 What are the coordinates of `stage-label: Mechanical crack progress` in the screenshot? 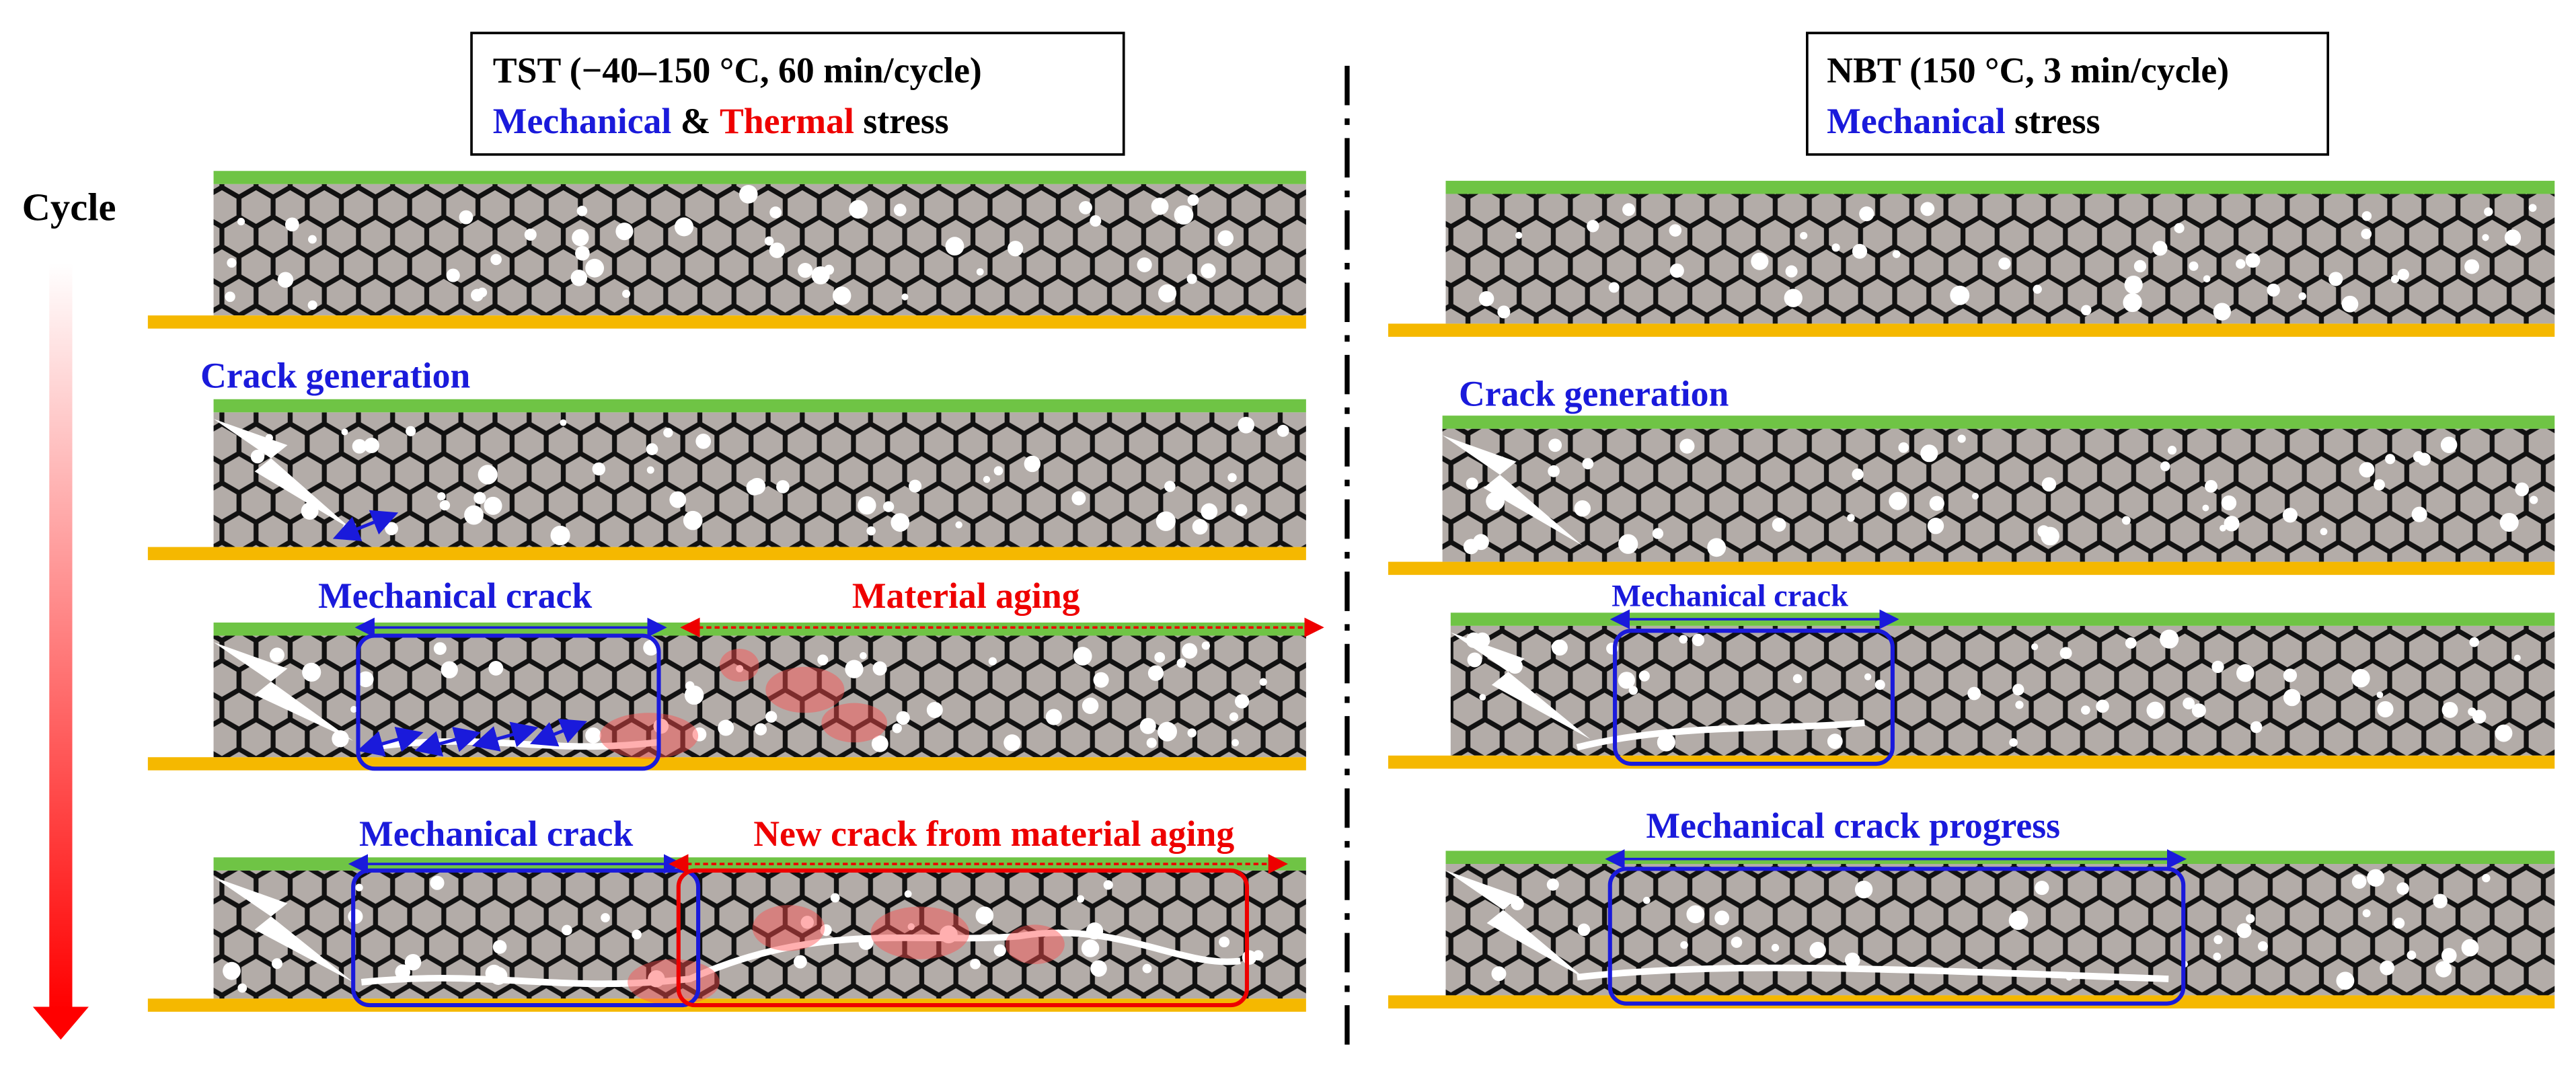 It's located at (1853, 826).